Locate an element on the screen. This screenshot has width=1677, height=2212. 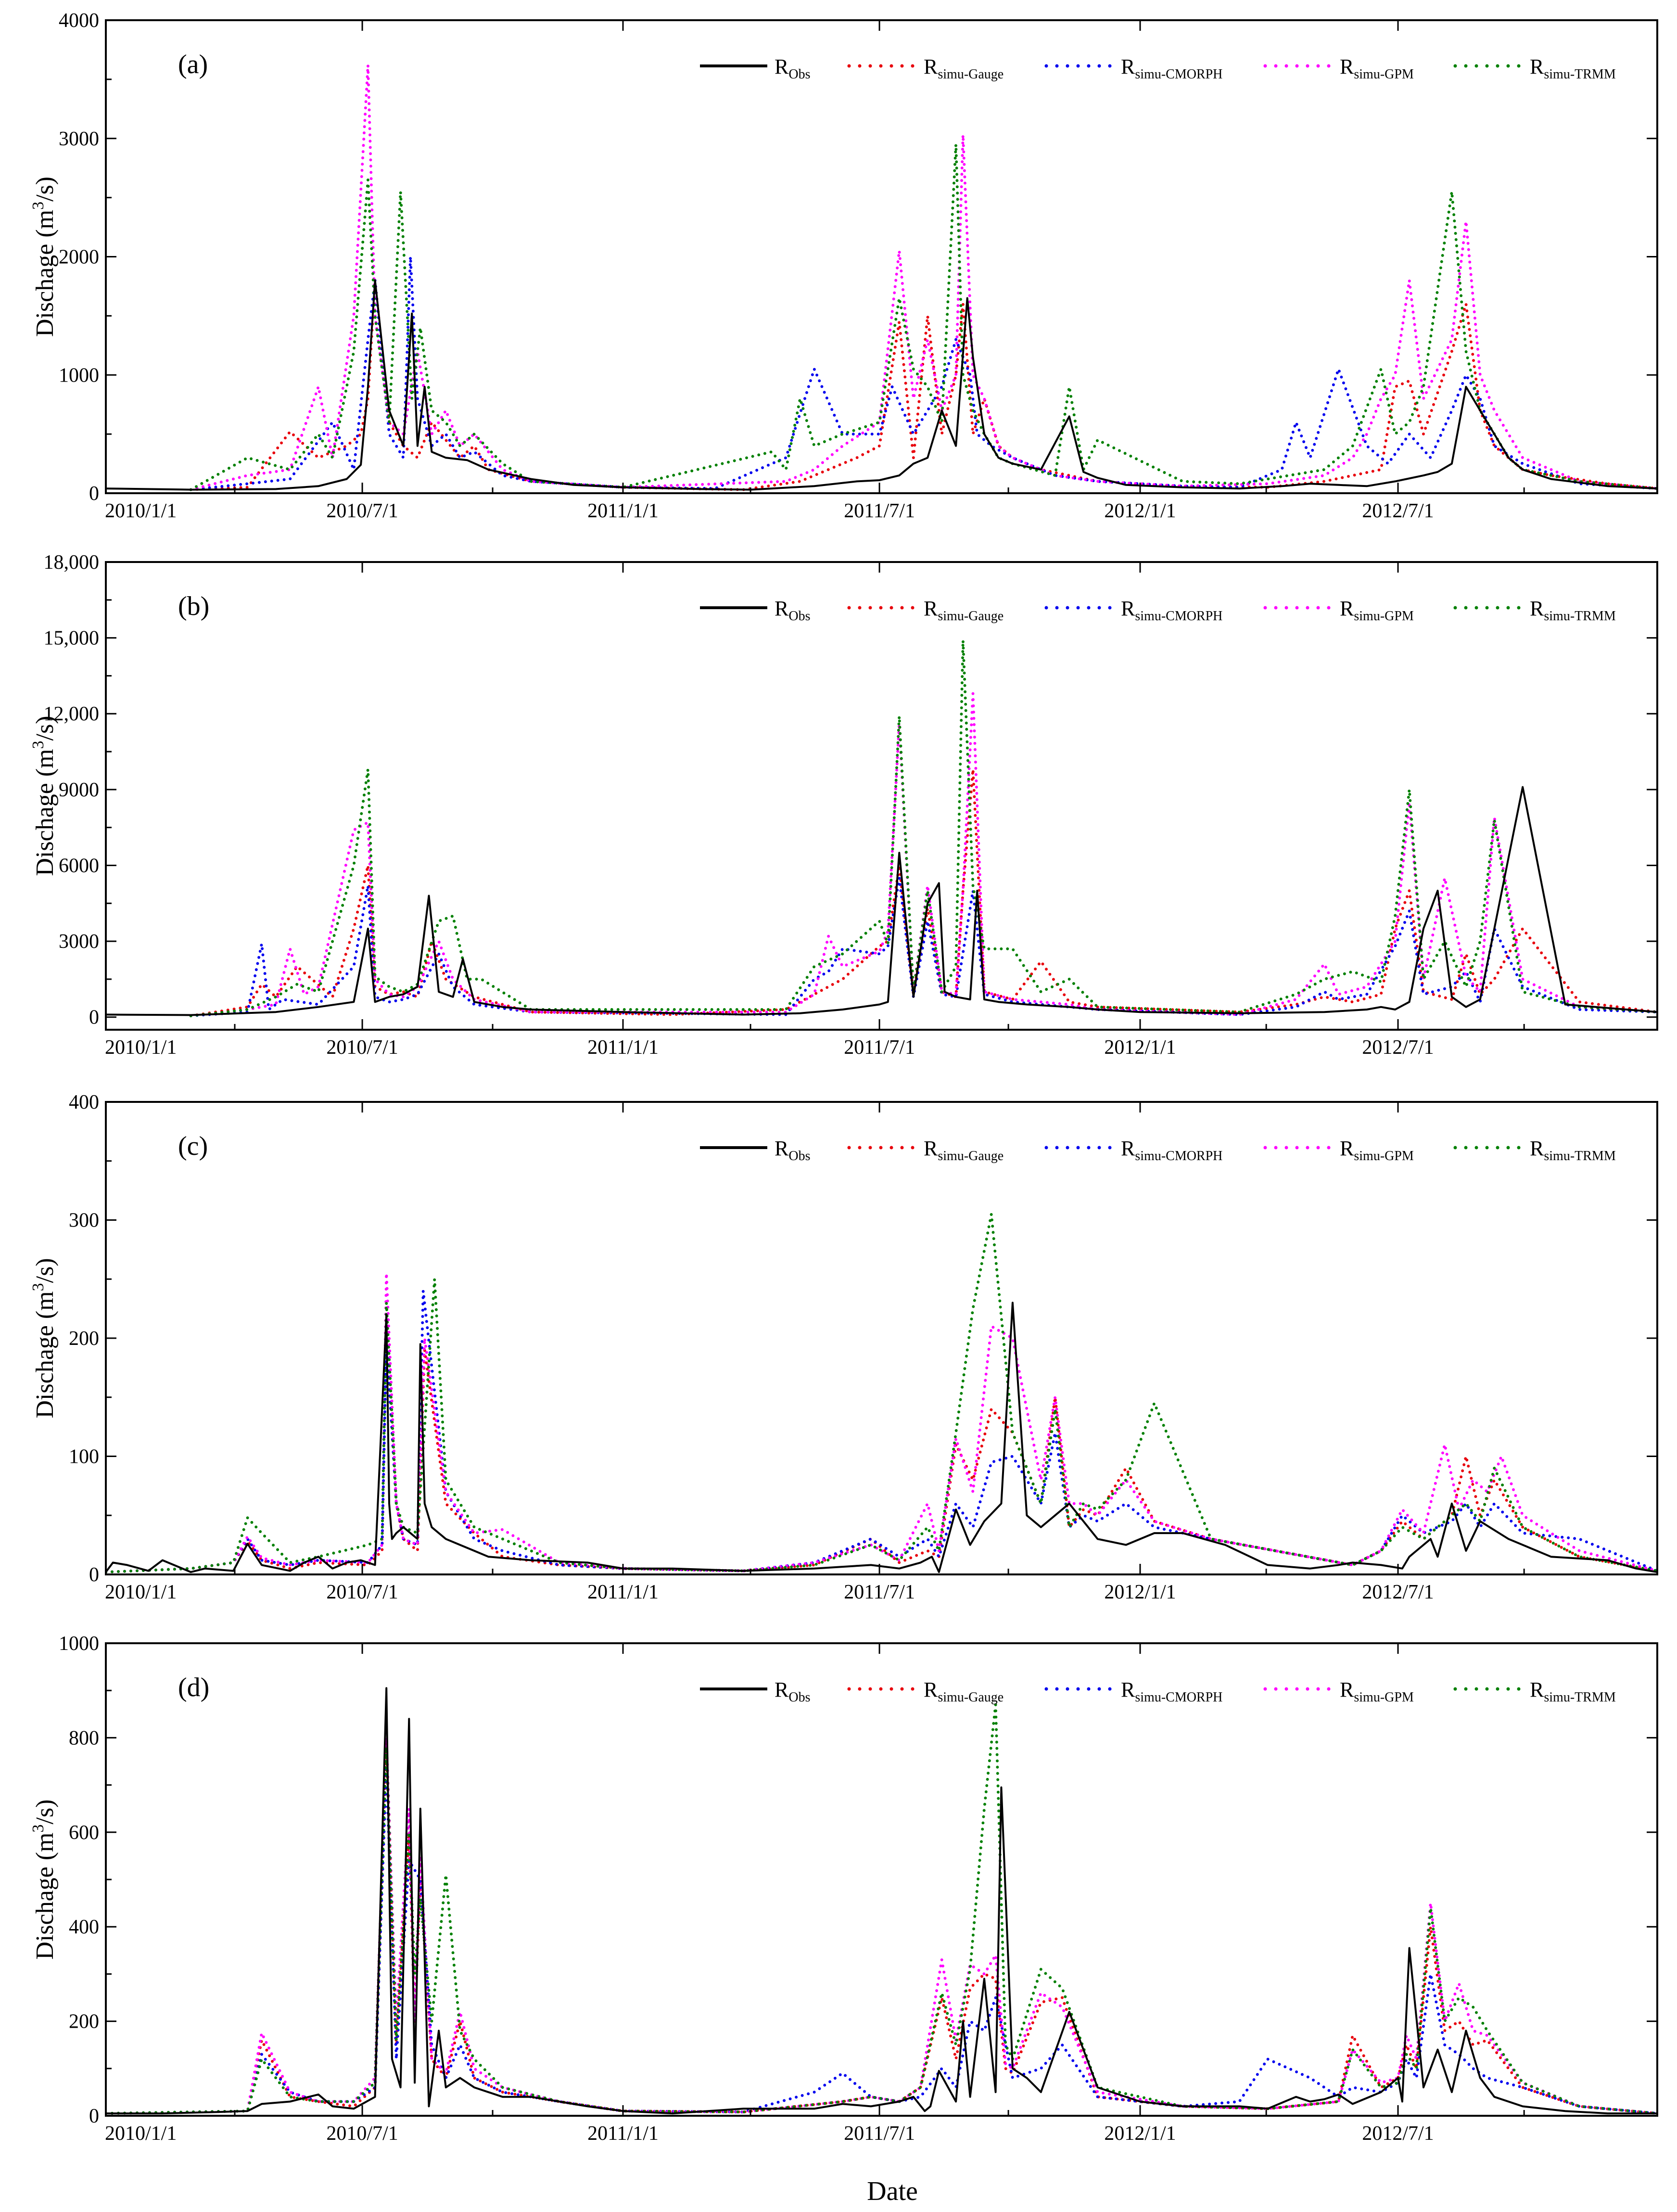
series-line-trmm is located at coordinates (923, 317).